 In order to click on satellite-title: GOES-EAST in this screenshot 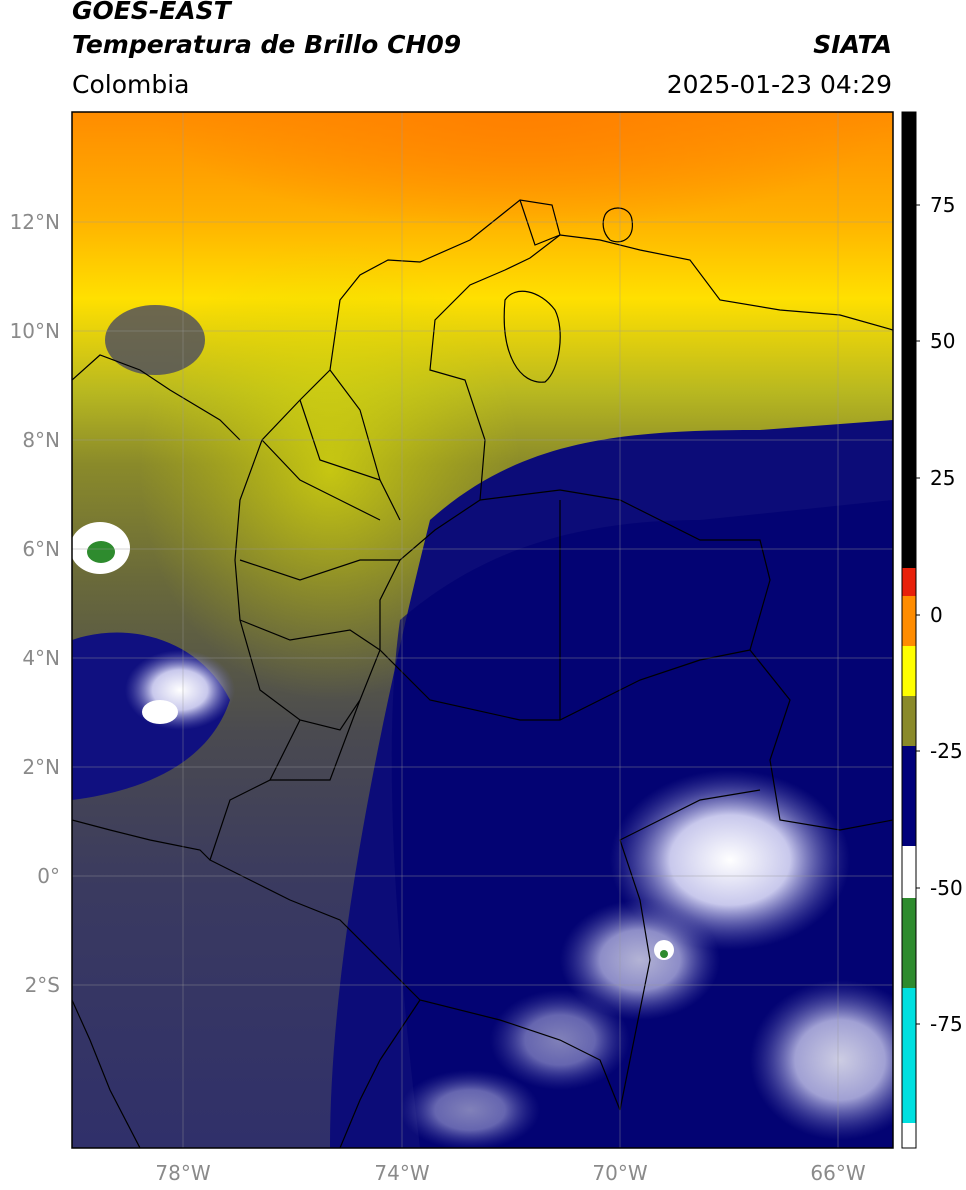, I will do `click(151, 12)`.